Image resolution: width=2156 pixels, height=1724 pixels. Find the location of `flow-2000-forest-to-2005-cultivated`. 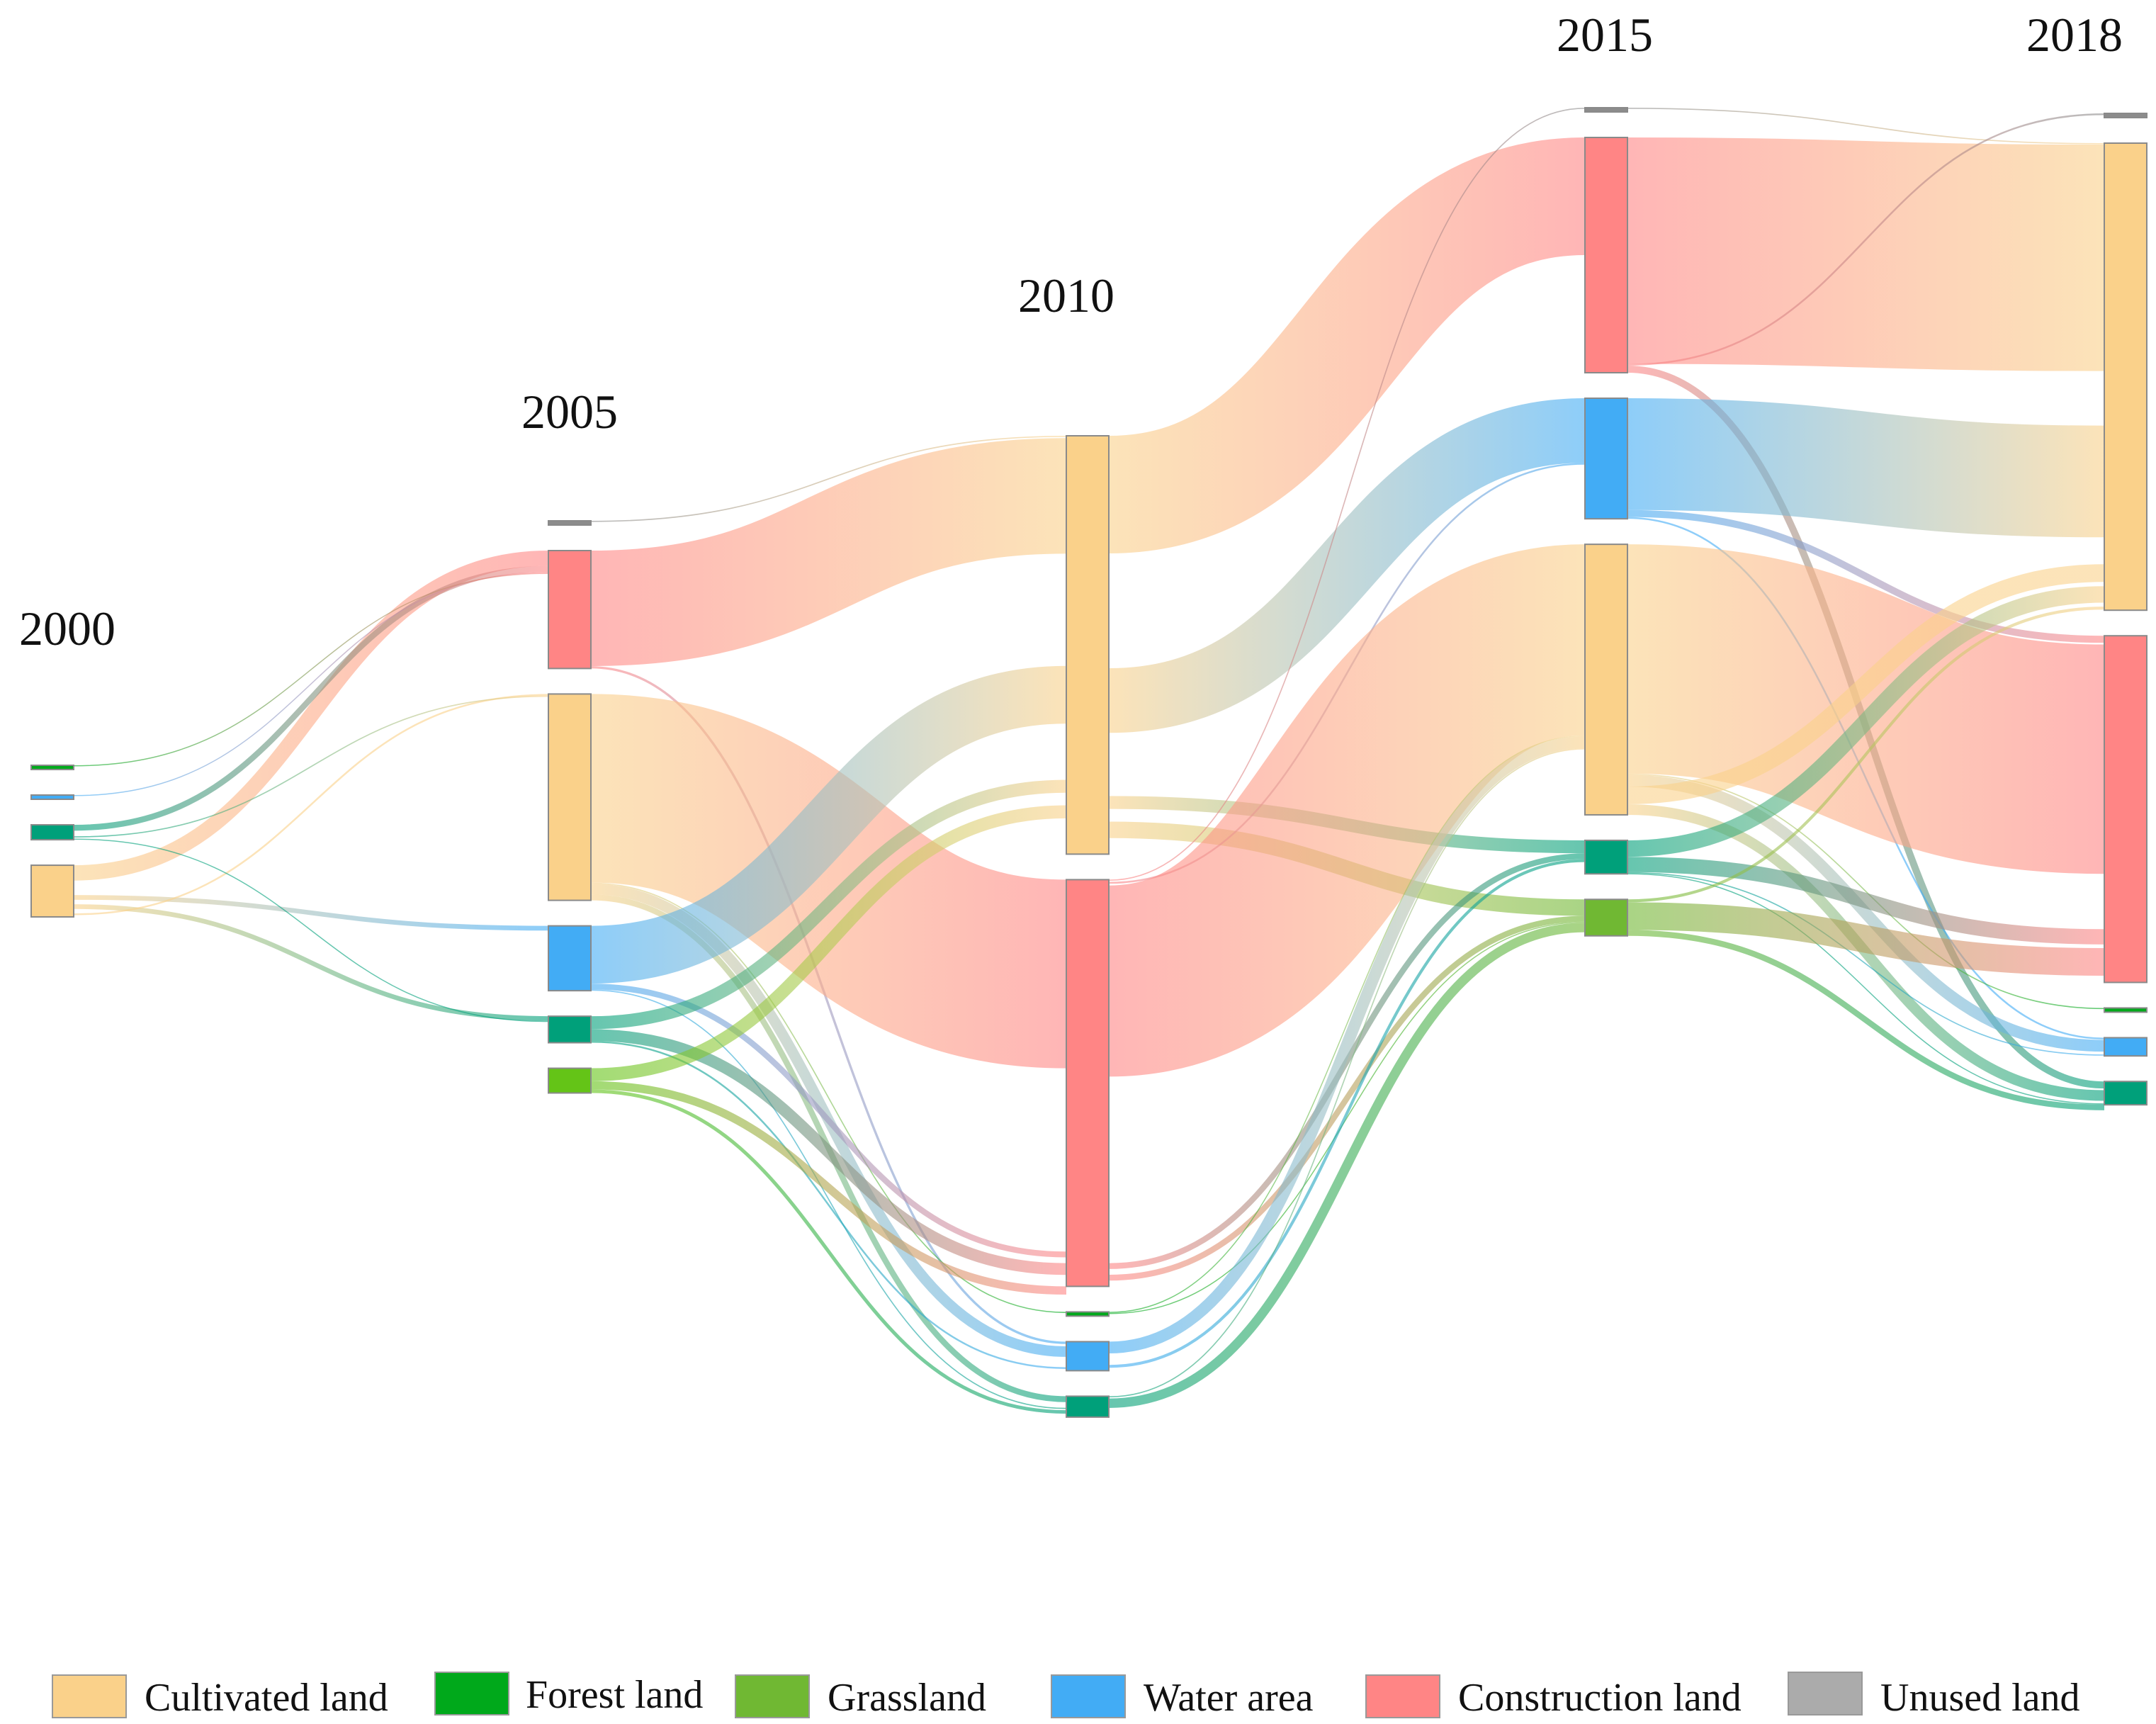

flow-2000-forest-to-2005-cultivated is located at coordinates (311, 766).